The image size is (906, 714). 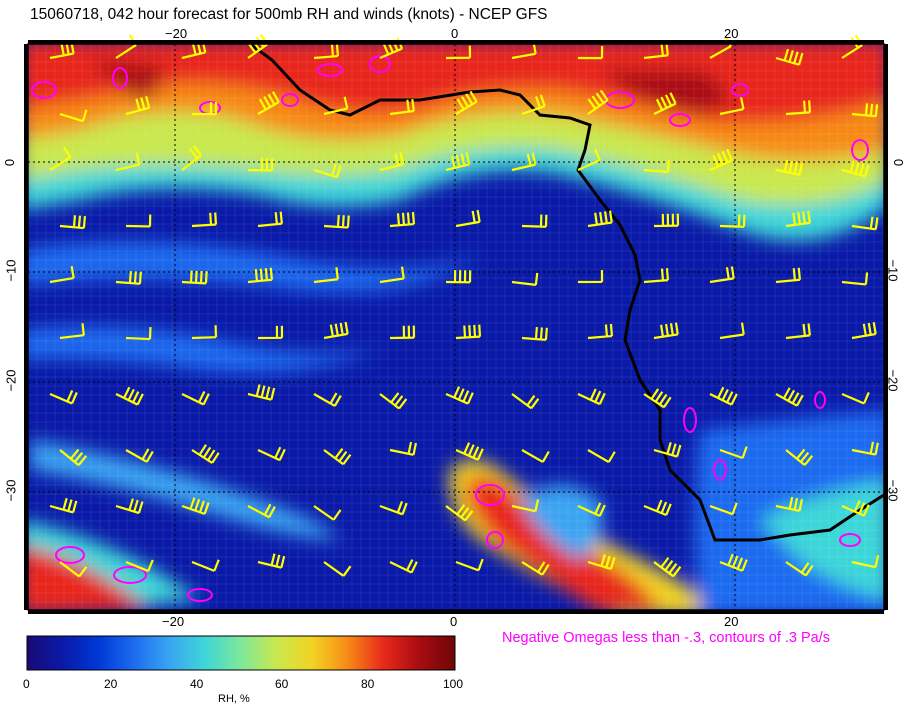 What do you see at coordinates (176, 33) in the screenshot?
I see `lon-tick-top-1: −20` at bounding box center [176, 33].